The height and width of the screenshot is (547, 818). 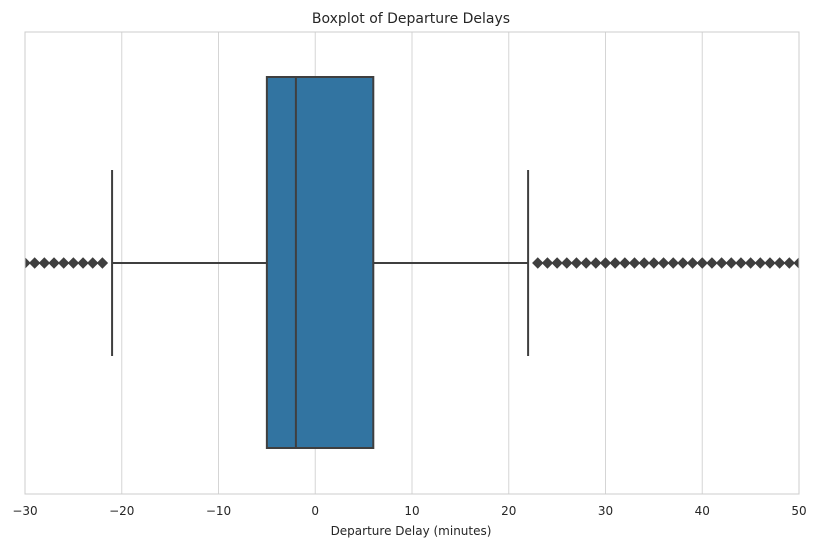 I want to click on x-axis-label: Departure Delay (minutes), so click(x=411, y=531).